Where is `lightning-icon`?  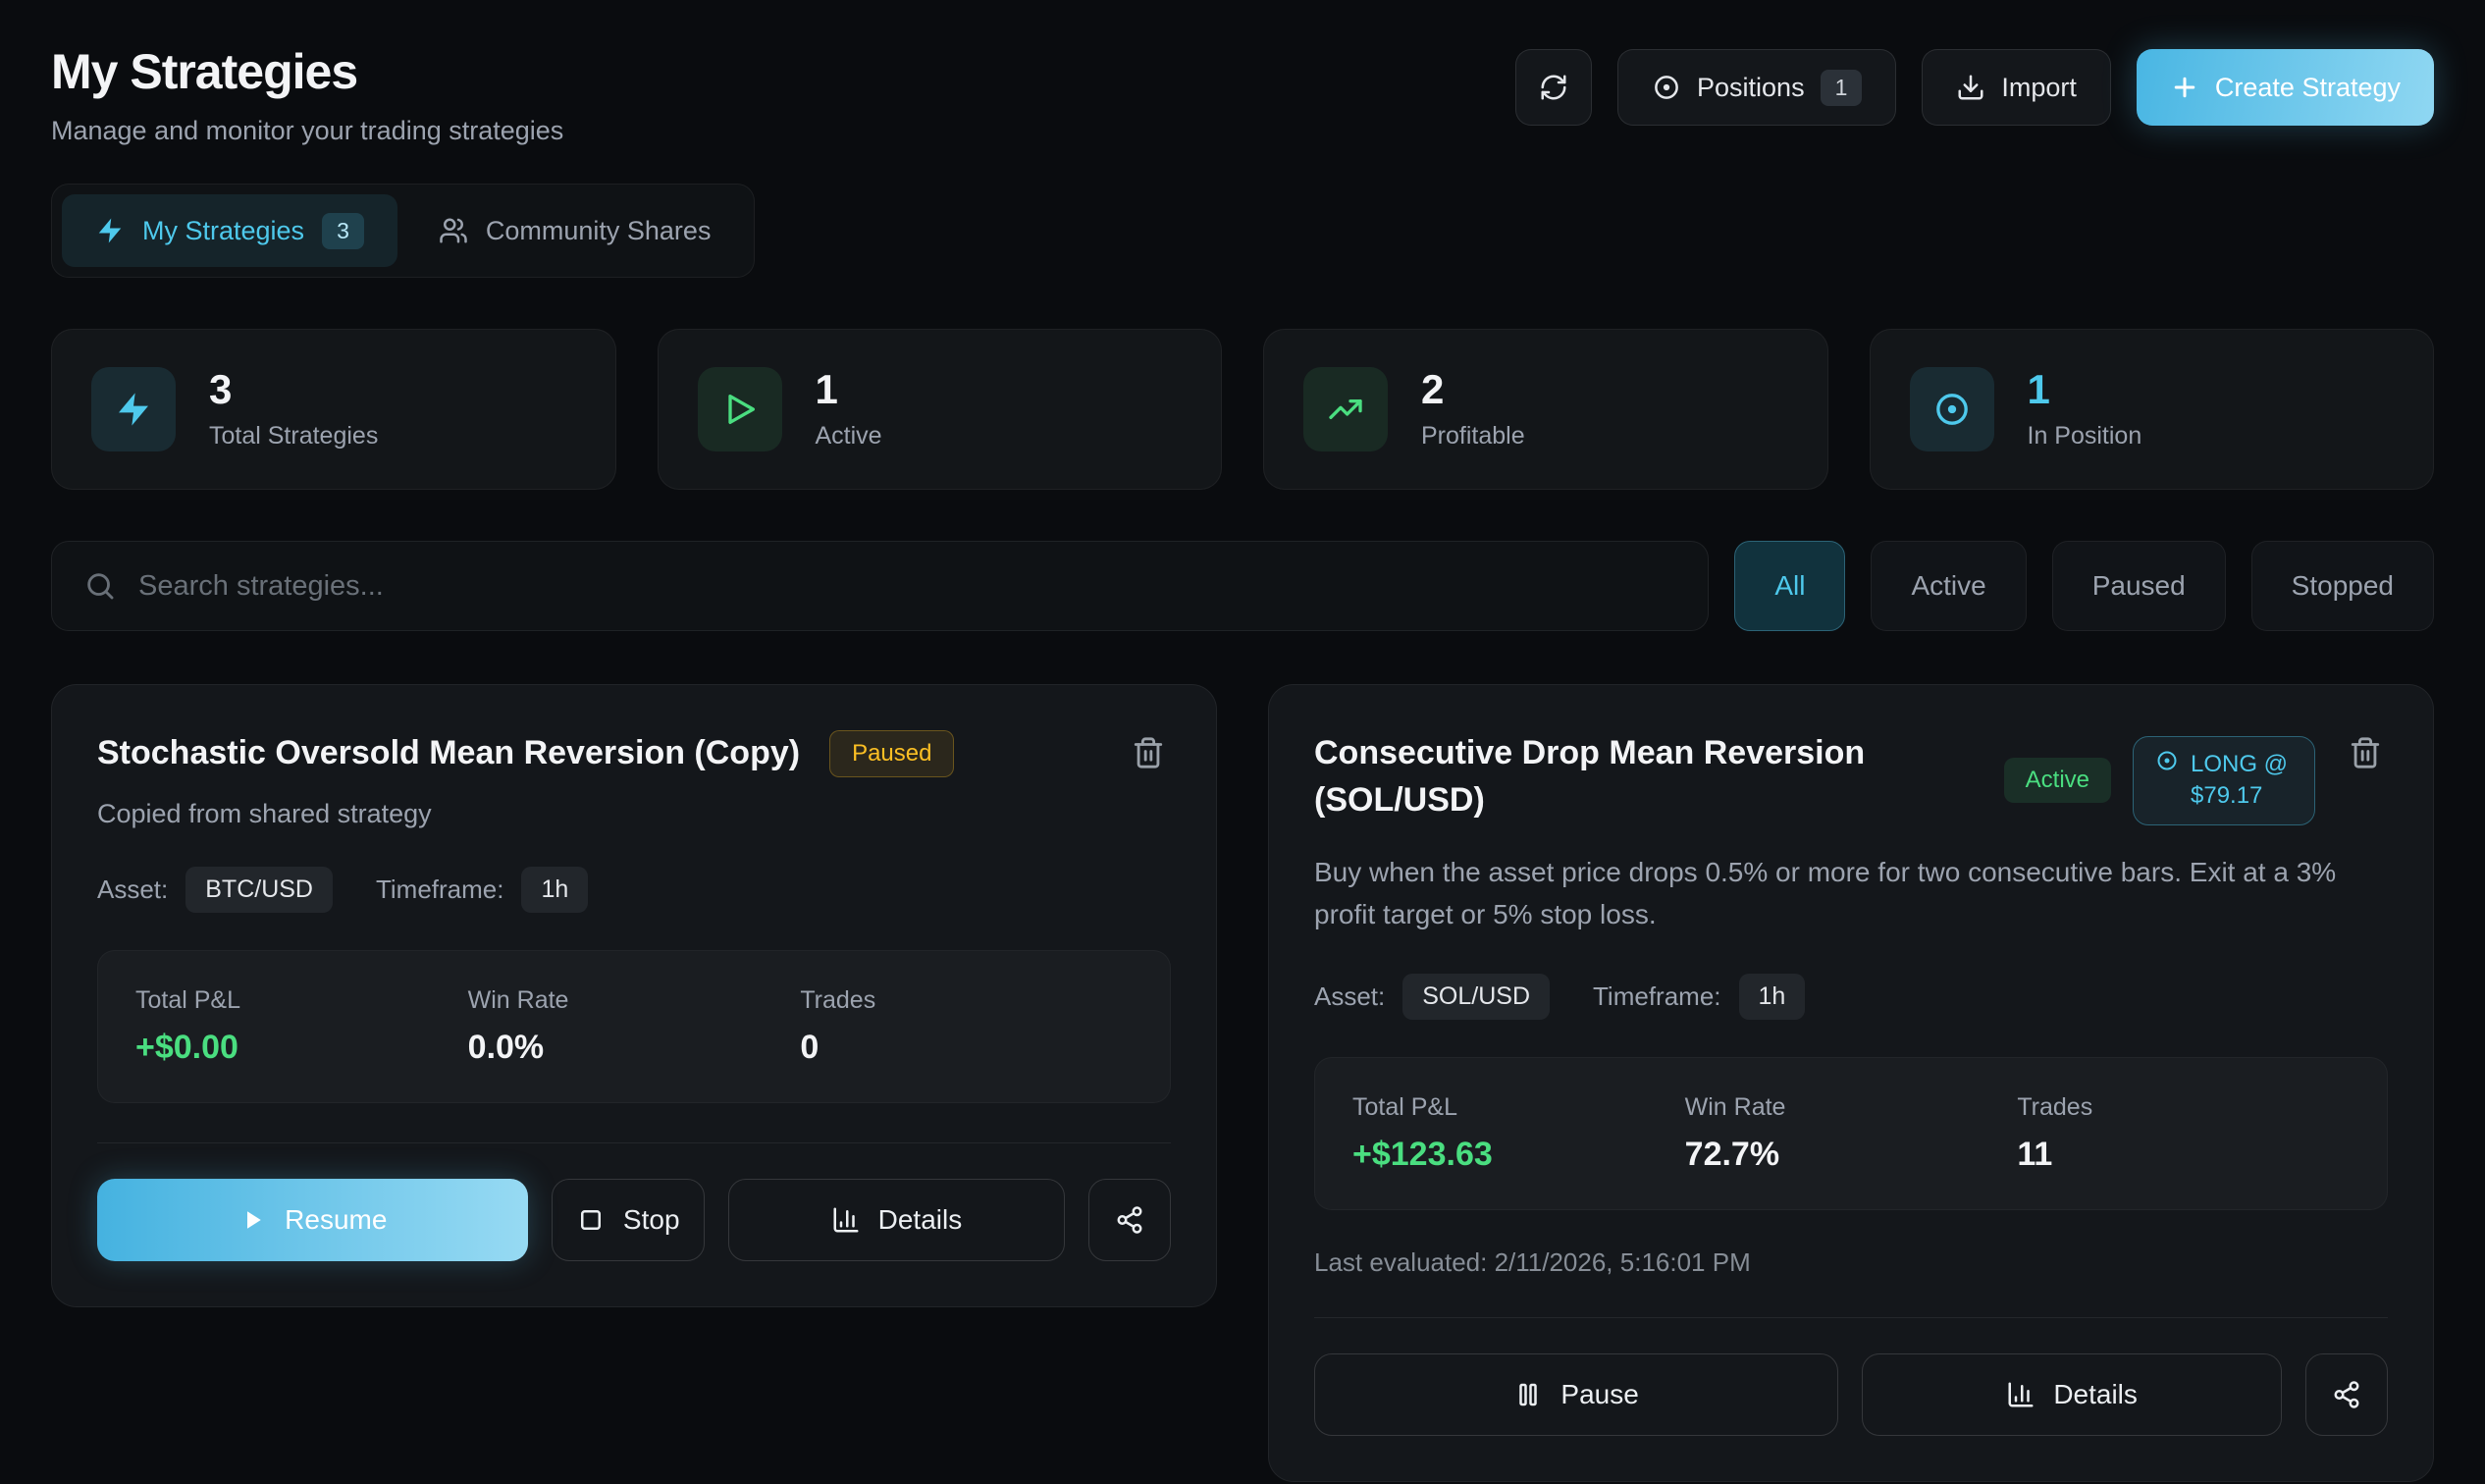
lightning-icon is located at coordinates (134, 409).